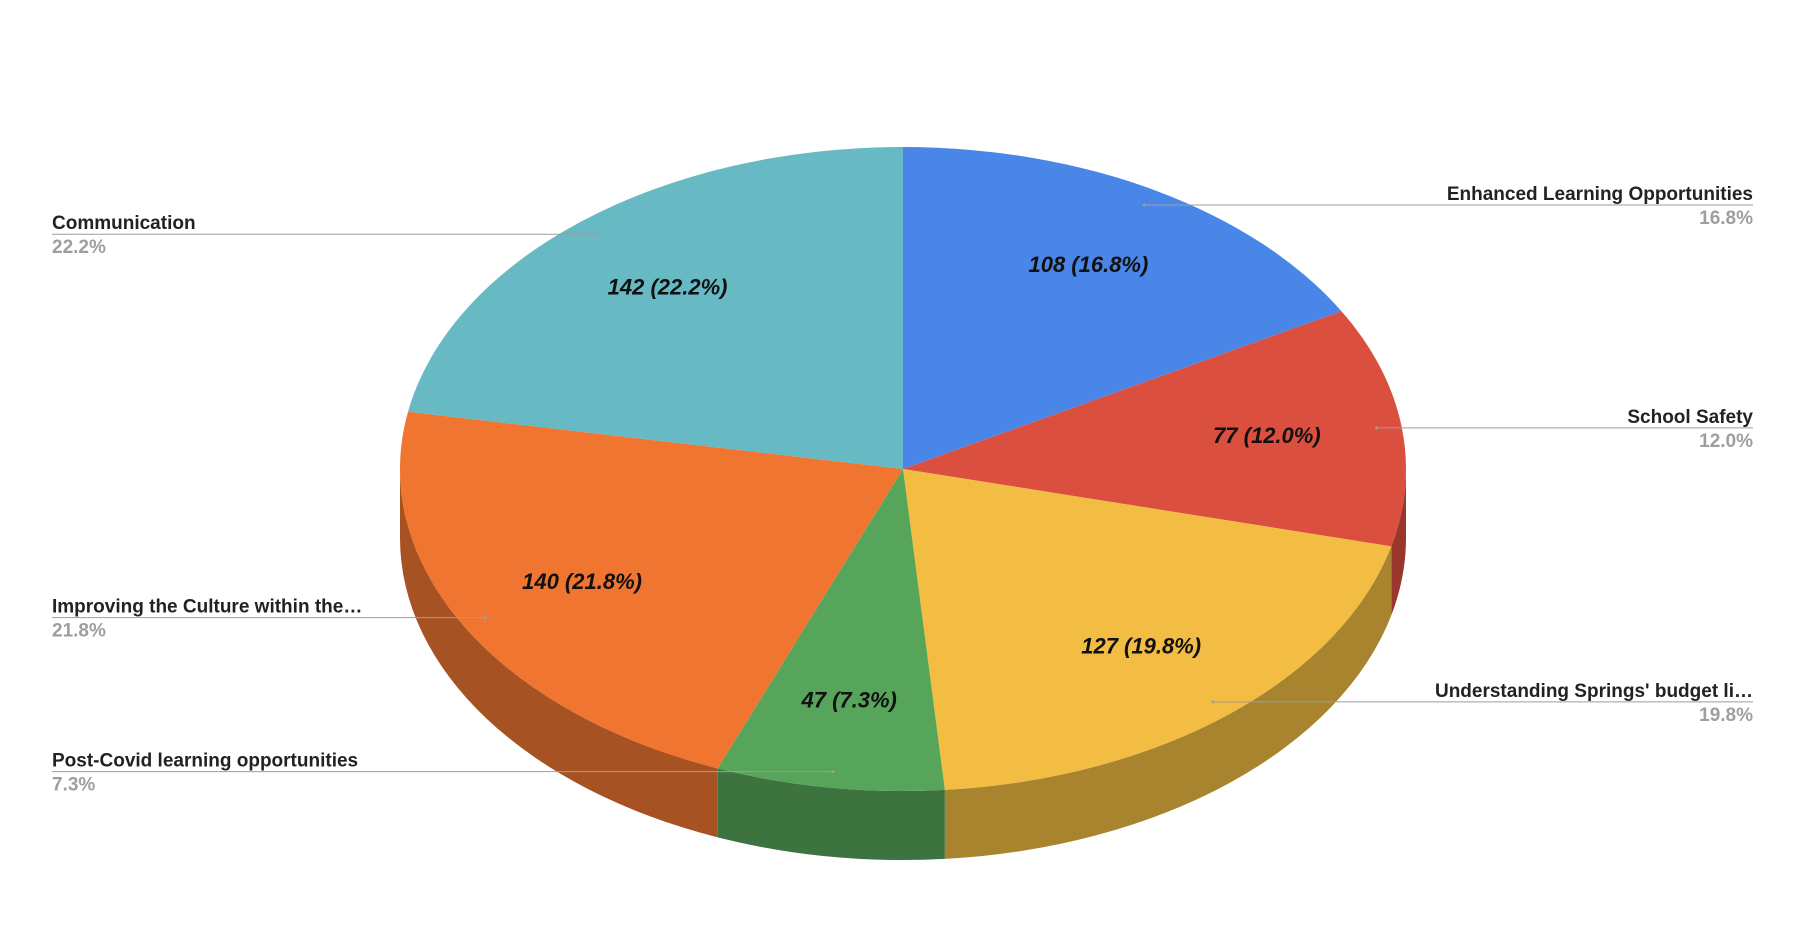  What do you see at coordinates (124, 223) in the screenshot?
I see `category-label: Communication` at bounding box center [124, 223].